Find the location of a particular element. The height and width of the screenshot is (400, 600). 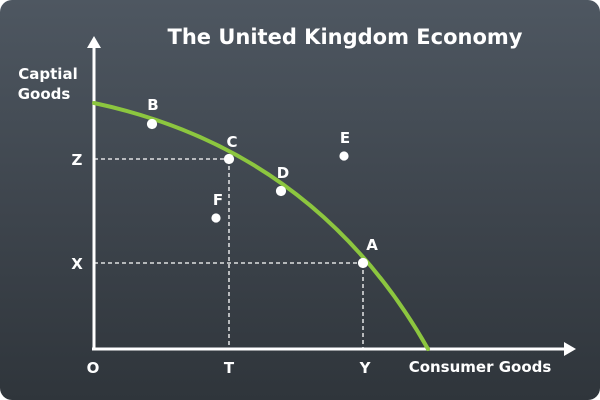

point-c-marker is located at coordinates (229, 159).